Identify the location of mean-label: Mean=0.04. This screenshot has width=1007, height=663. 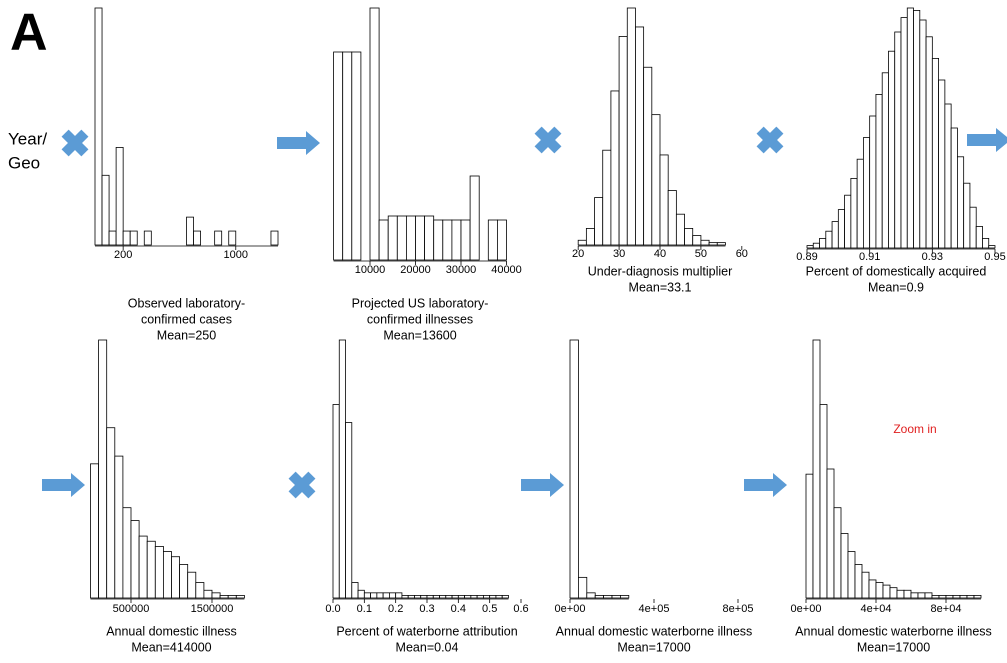
(427, 647).